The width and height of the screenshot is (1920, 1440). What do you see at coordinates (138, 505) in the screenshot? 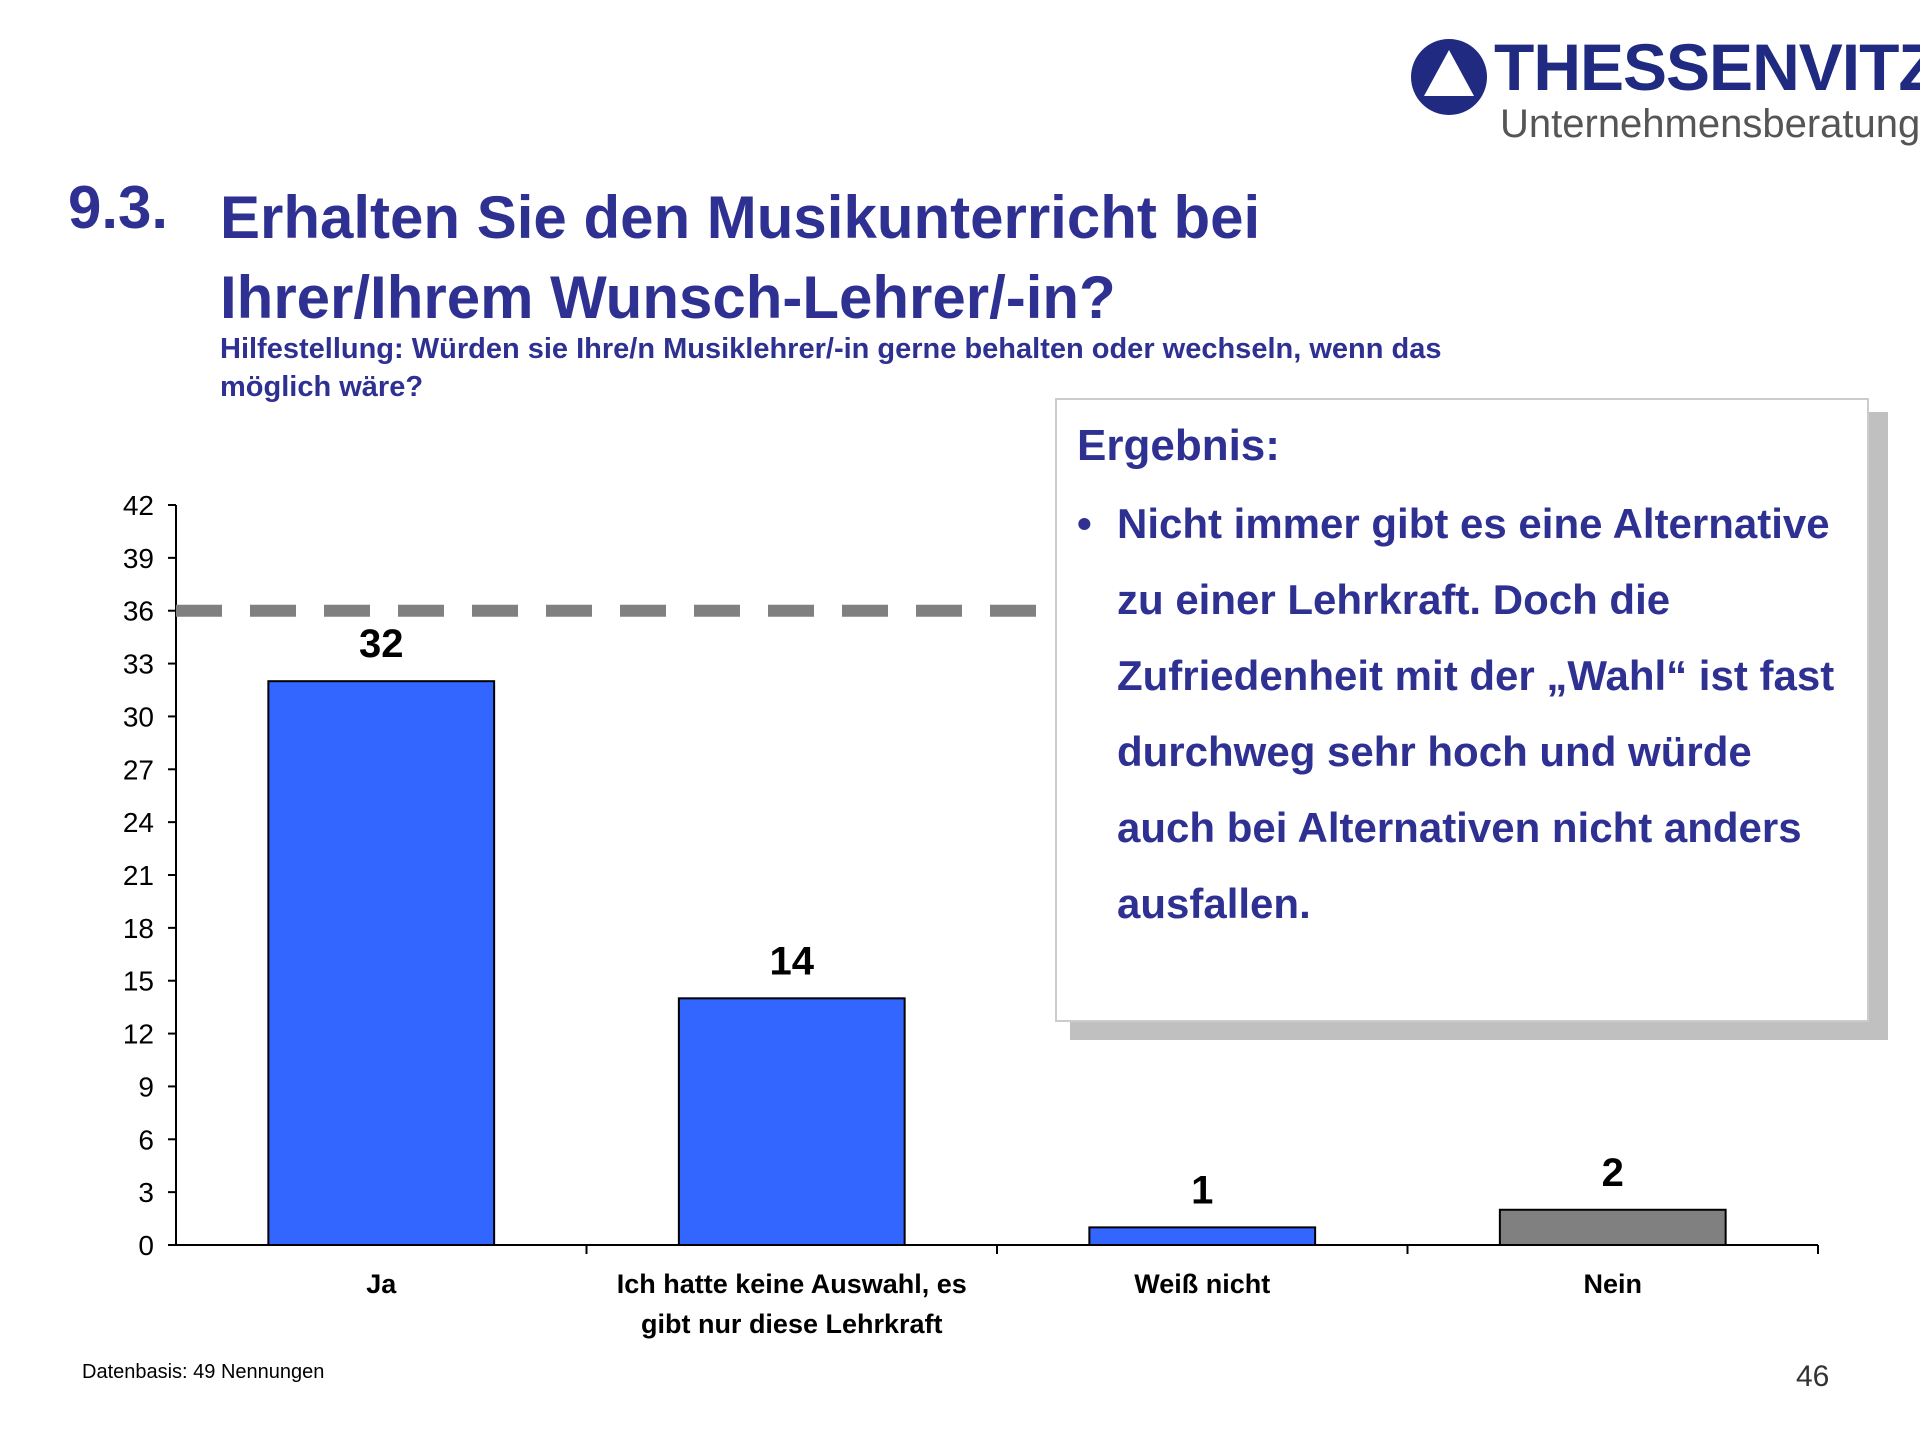
I see `y-tick-label: 42` at bounding box center [138, 505].